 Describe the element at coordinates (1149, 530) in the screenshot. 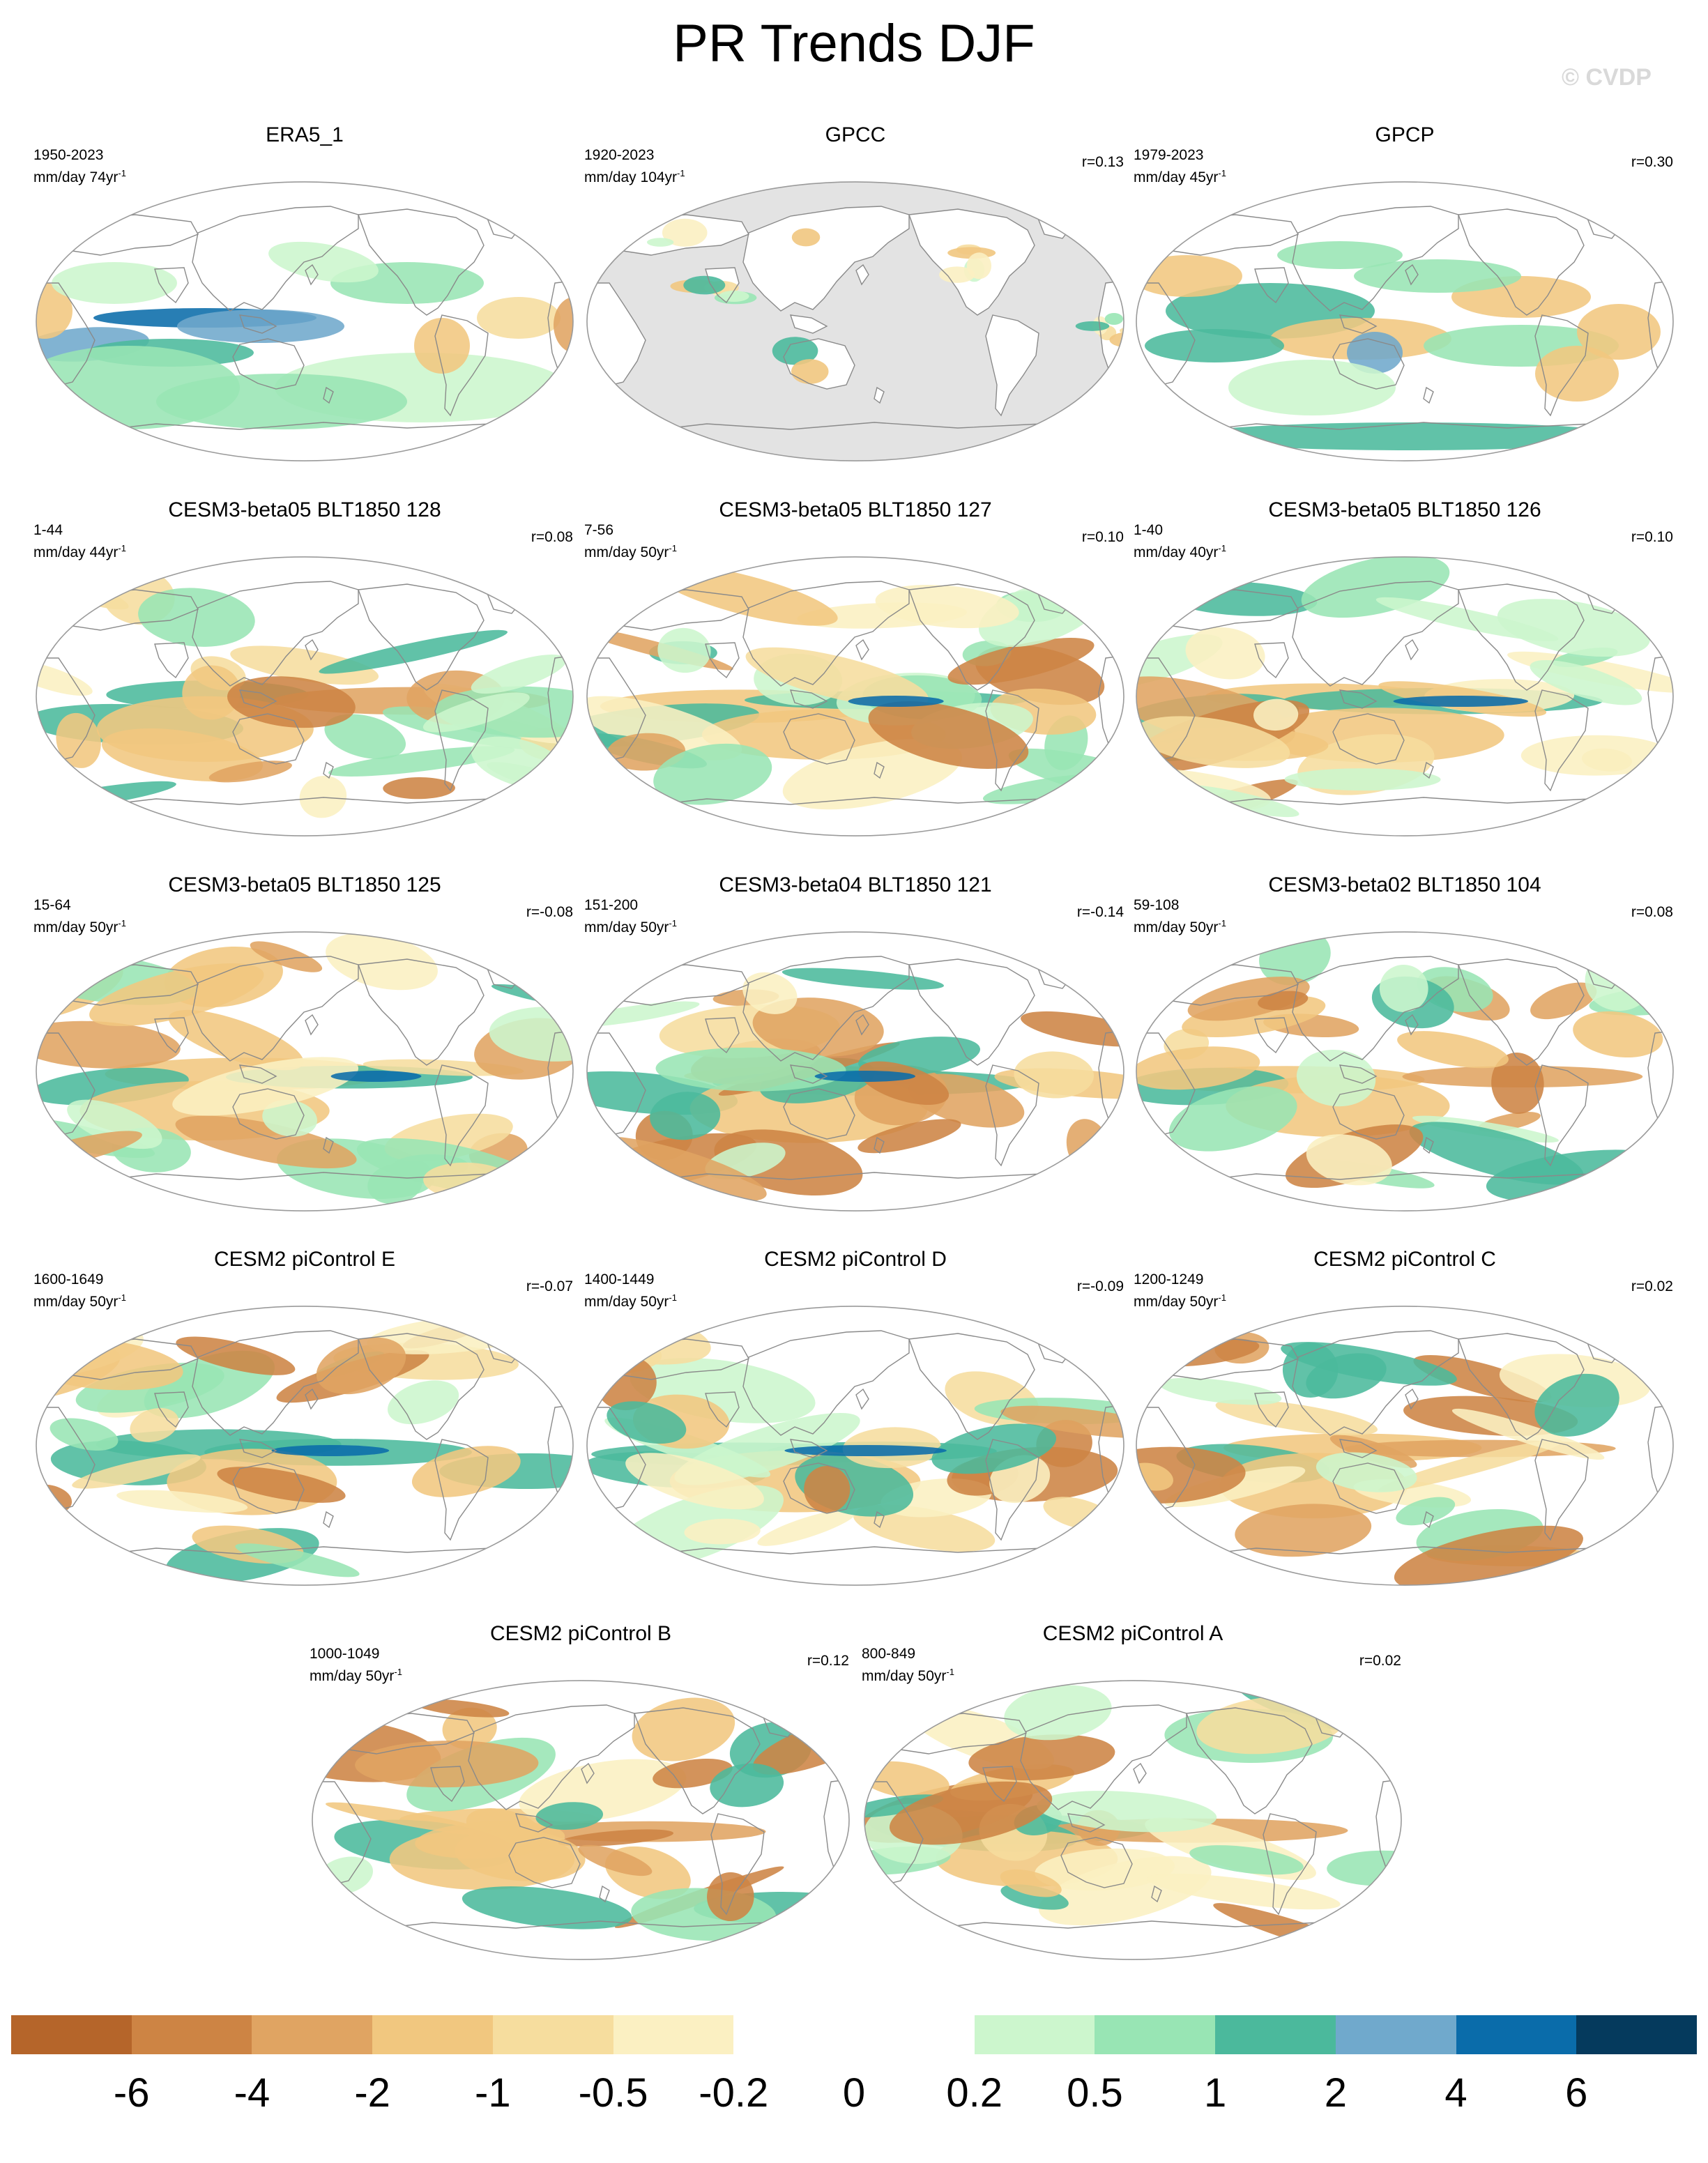

I see `panel-period: 1-40` at that location.